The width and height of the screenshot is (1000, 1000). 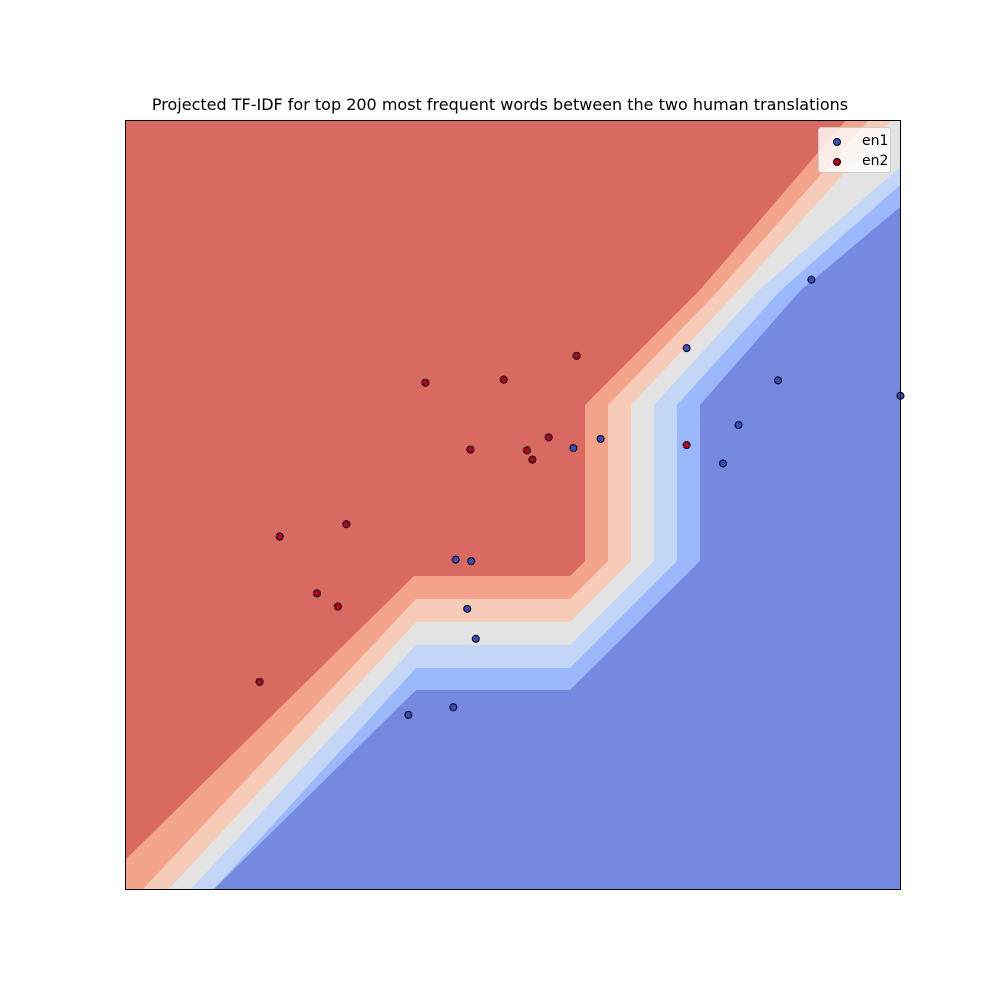 What do you see at coordinates (855, 141) in the screenshot?
I see `legend-item-en1: en1` at bounding box center [855, 141].